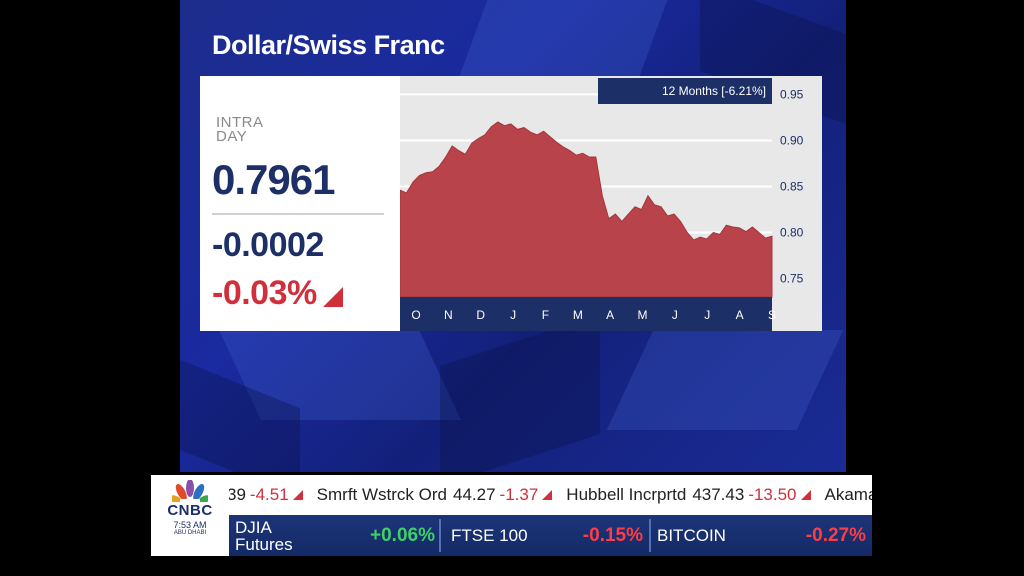 This screenshot has height=576, width=1024. Describe the element at coordinates (237, 494) in the screenshot. I see `ticker-value: 39` at that location.